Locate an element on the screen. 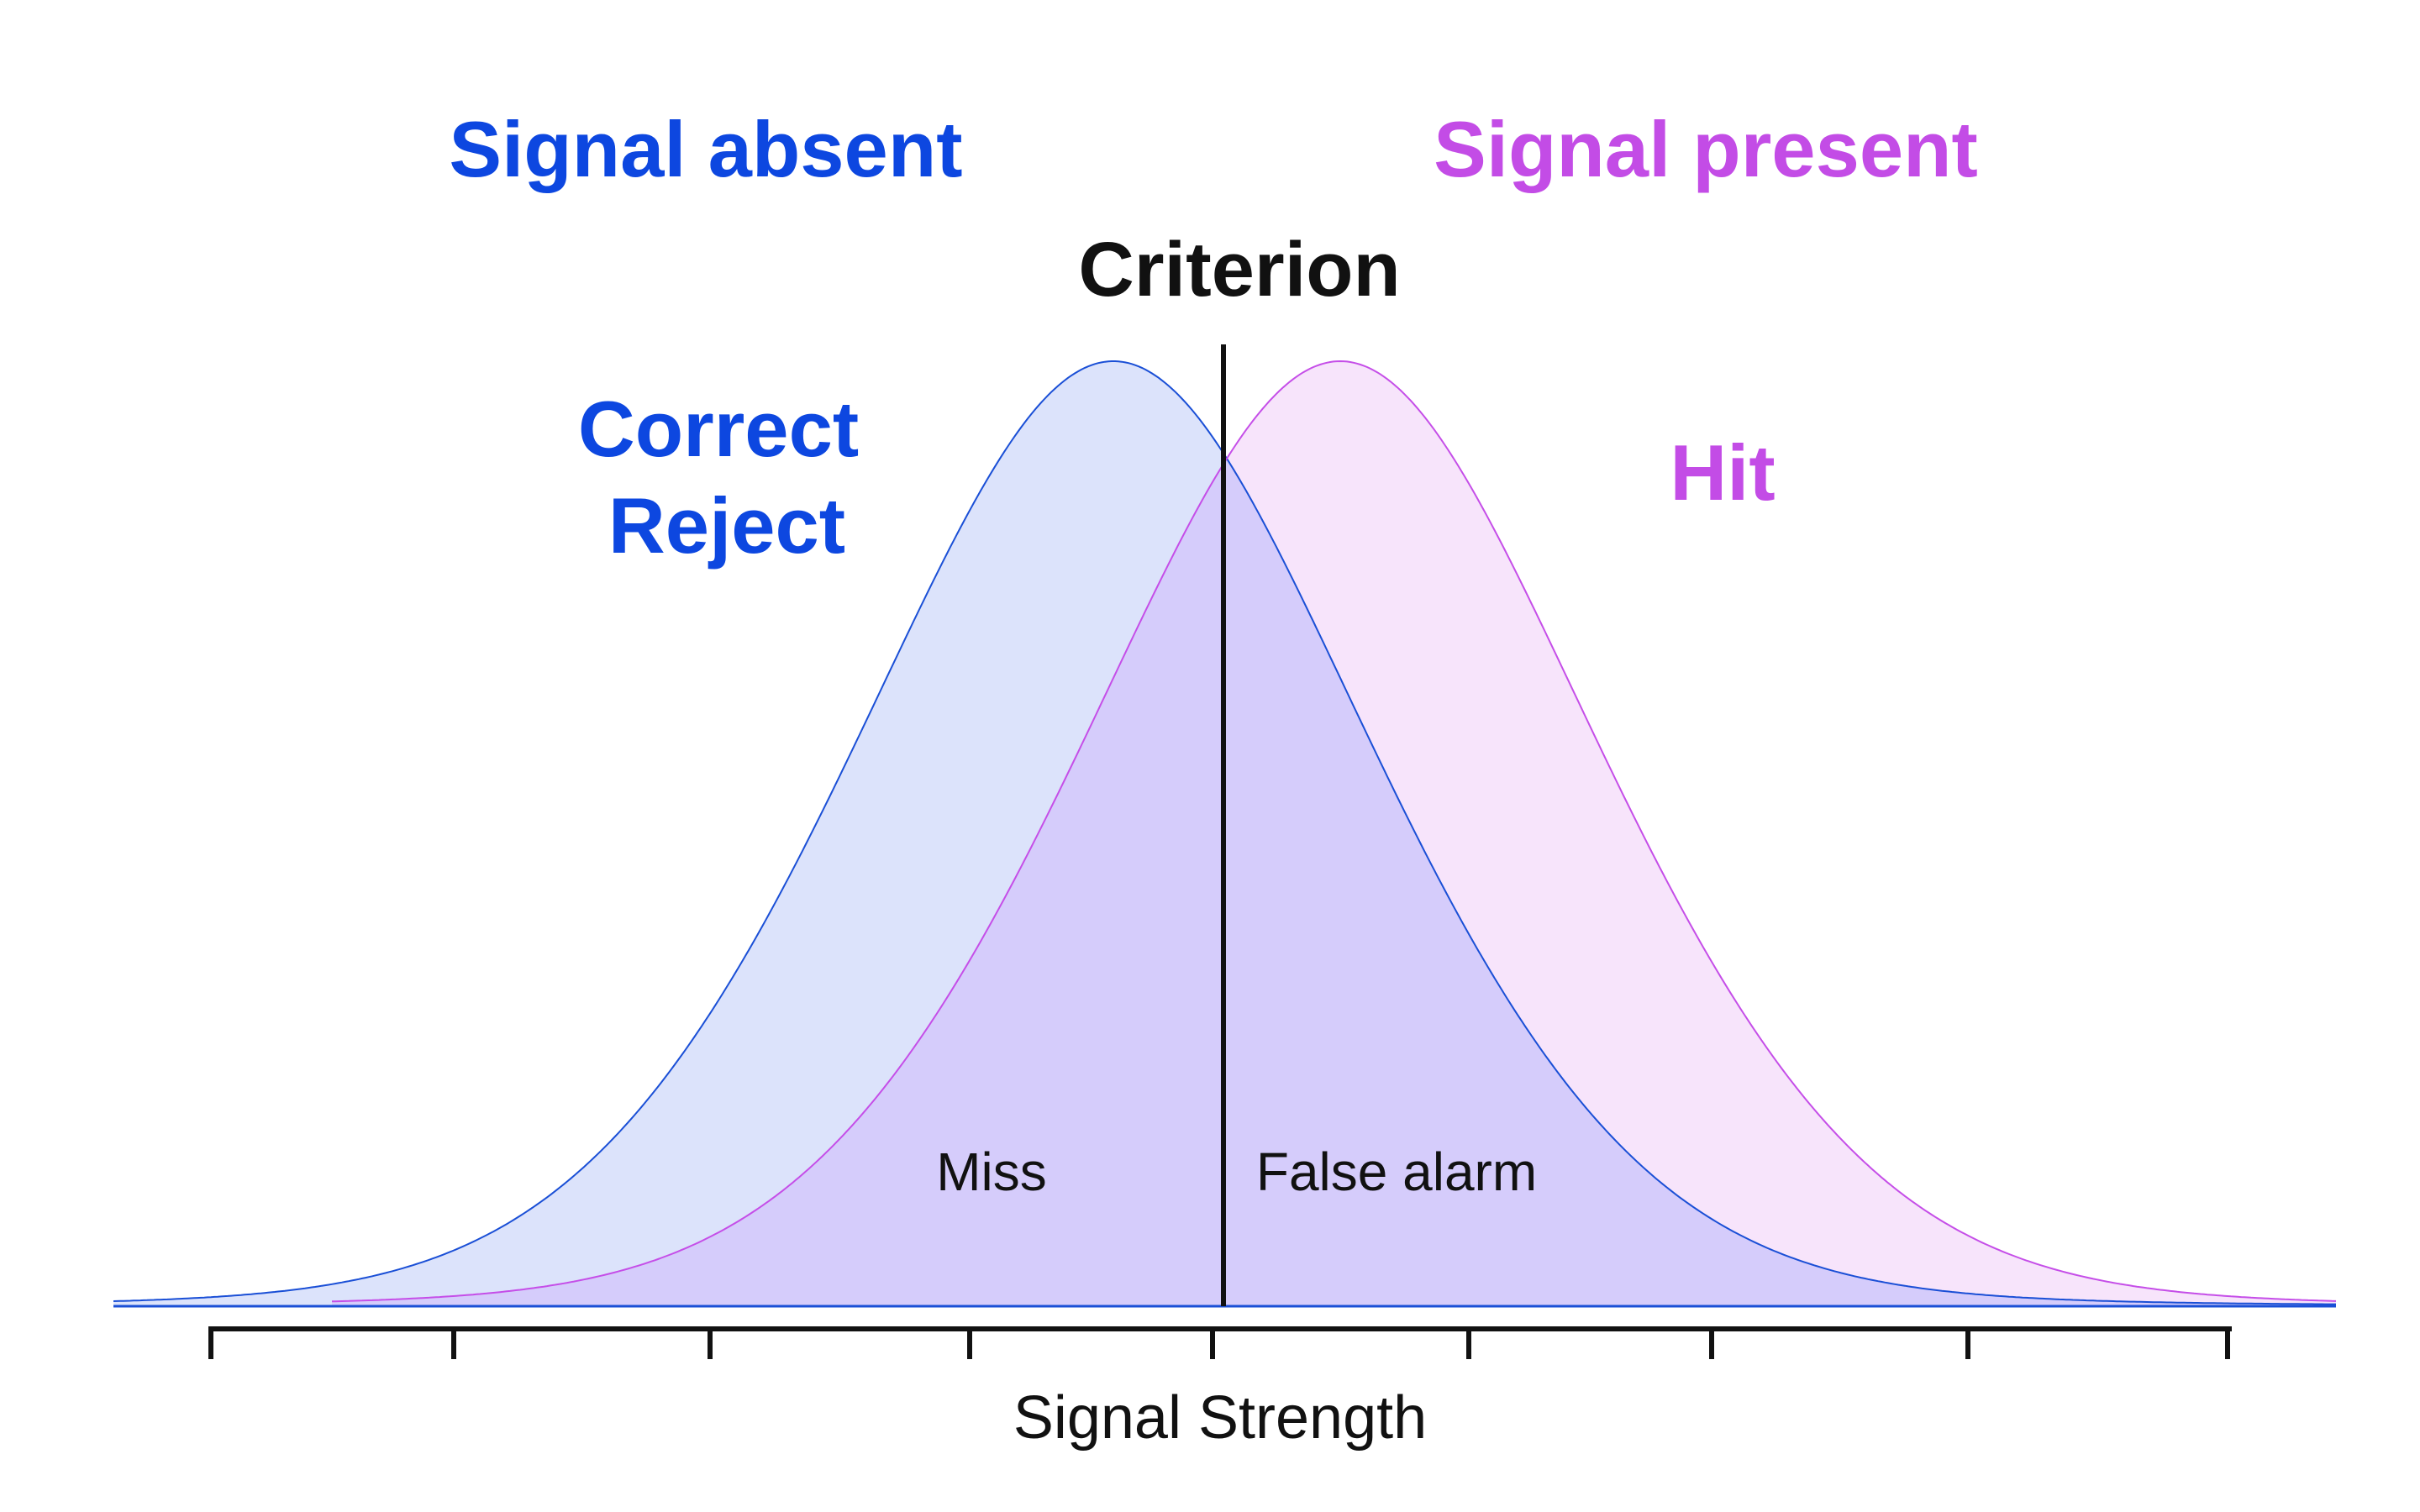 The width and height of the screenshot is (2420, 1512). x-axis-label: Signal Strength is located at coordinates (1220, 1418).